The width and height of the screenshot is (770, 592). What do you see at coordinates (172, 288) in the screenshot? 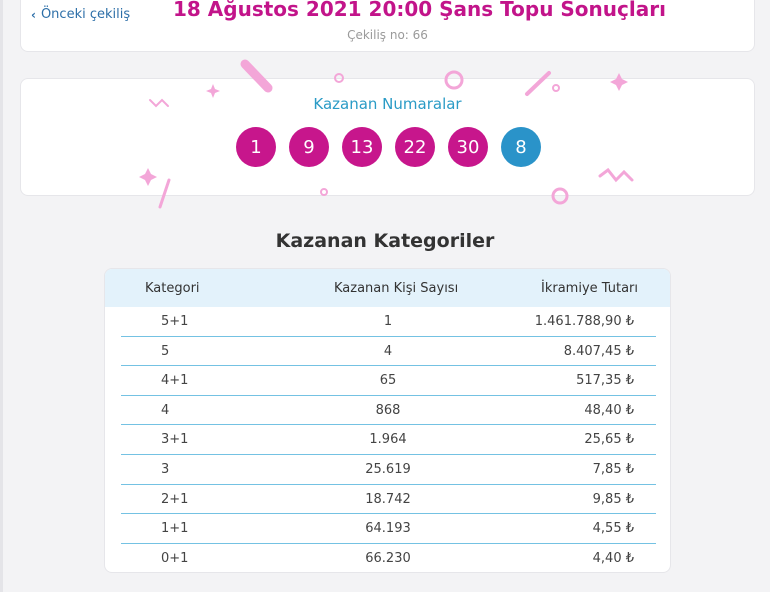
I see `header-category: Kategori` at bounding box center [172, 288].